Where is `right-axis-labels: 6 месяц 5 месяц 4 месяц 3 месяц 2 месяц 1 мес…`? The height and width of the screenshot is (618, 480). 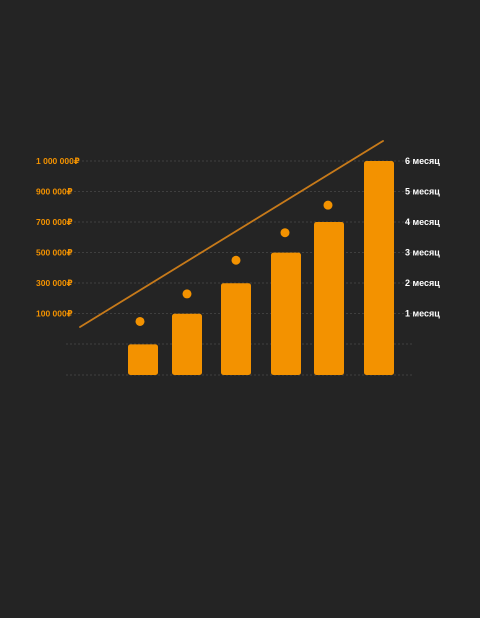 right-axis-labels: 6 месяц 5 месяц 4 месяц 3 месяц 2 месяц 1 мес… is located at coordinates (422, 237).